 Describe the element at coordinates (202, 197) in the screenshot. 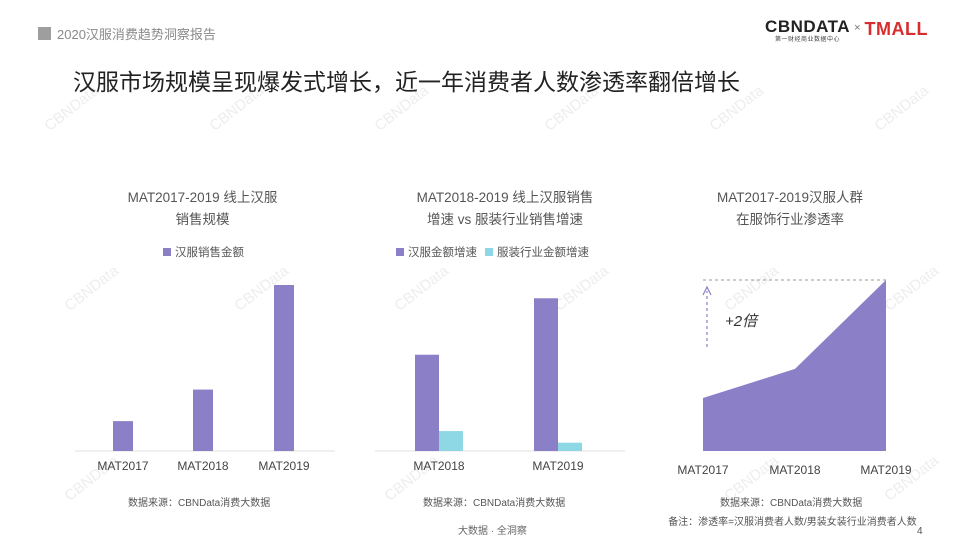

I see `chart1-title-line1: MAT2017-2019 线上汉服` at that location.